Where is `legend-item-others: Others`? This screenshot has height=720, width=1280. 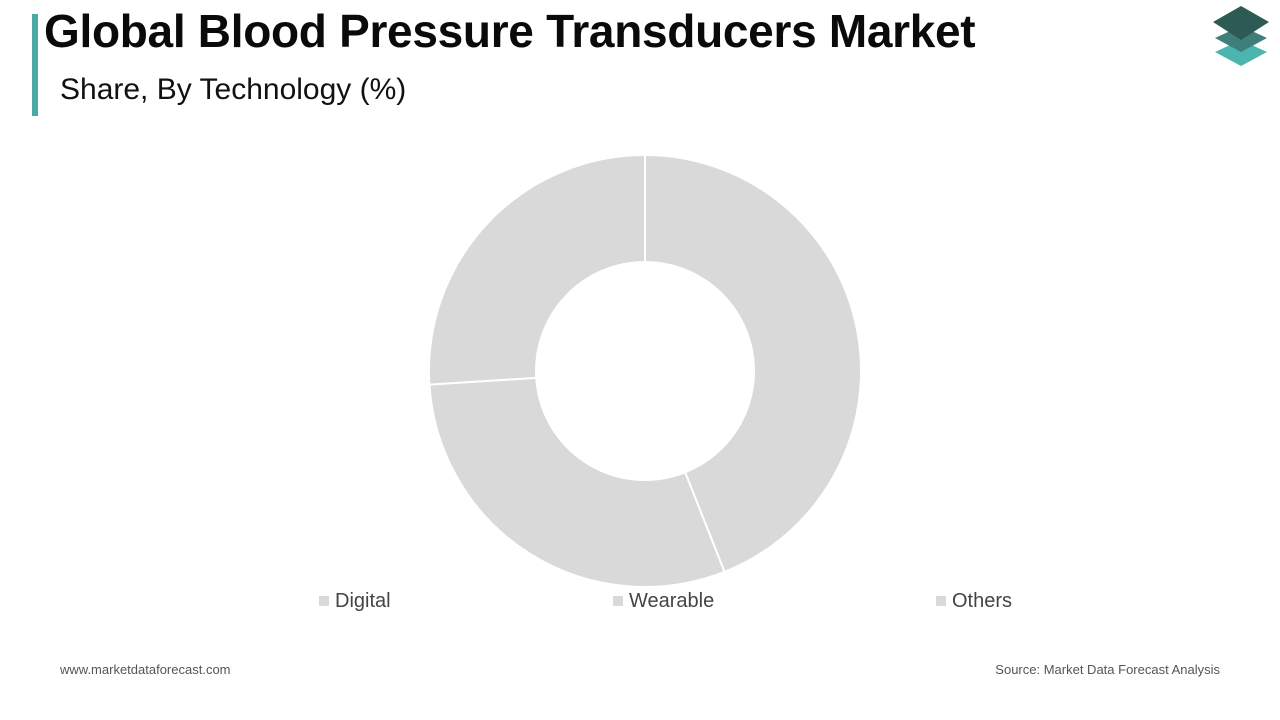
legend-item-others: Others is located at coordinates (974, 601).